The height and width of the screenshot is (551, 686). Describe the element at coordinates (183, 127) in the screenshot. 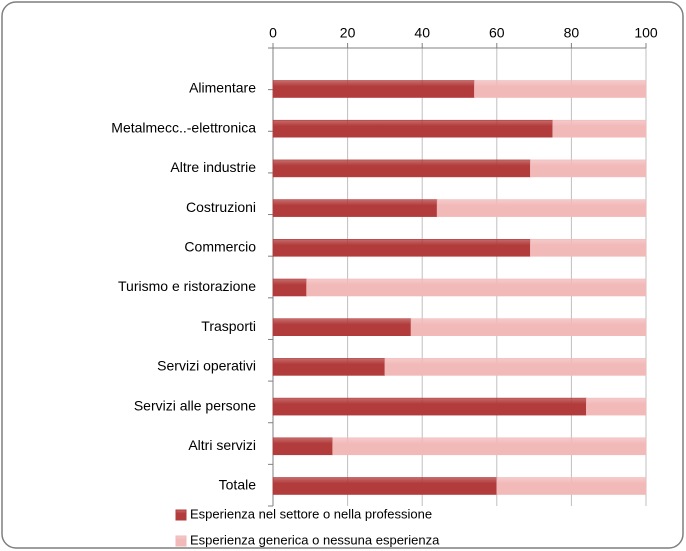

I see `y-tick-label: Metalmecc..-elettronica` at that location.